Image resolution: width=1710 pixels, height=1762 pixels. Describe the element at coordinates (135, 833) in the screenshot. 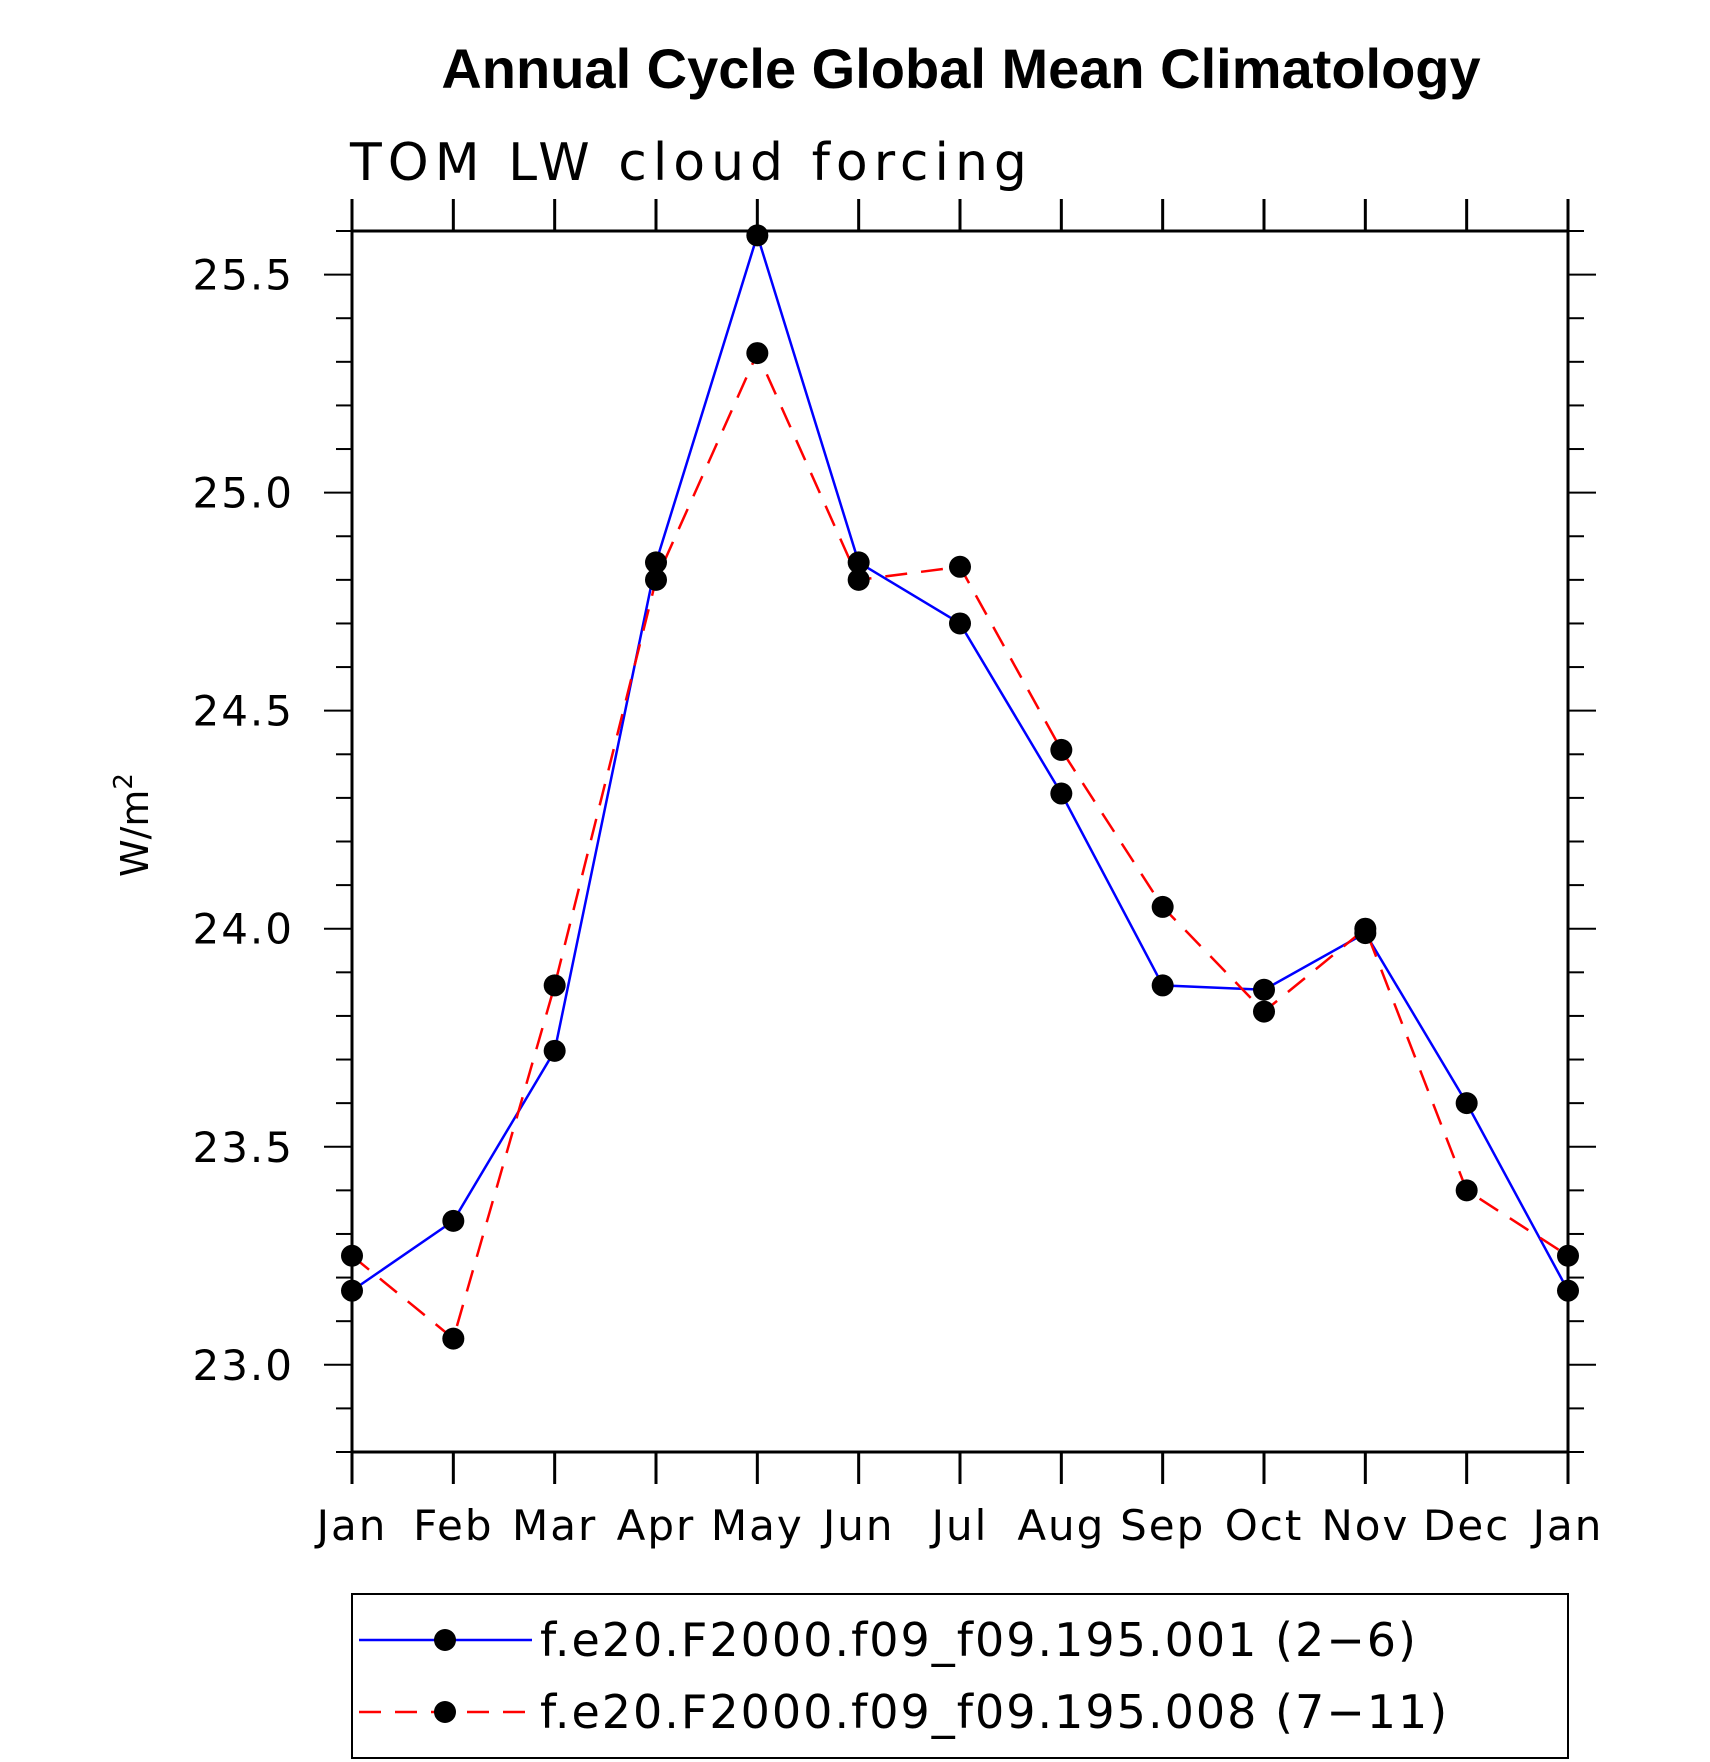

I see `y-axis-label-text: W/m` at that location.